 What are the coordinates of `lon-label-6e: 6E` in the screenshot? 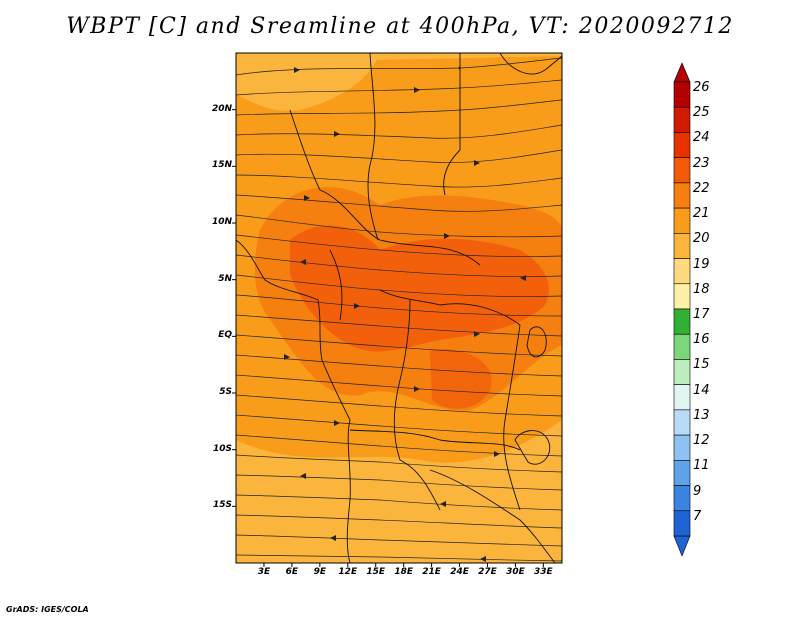 It's located at (292, 572).